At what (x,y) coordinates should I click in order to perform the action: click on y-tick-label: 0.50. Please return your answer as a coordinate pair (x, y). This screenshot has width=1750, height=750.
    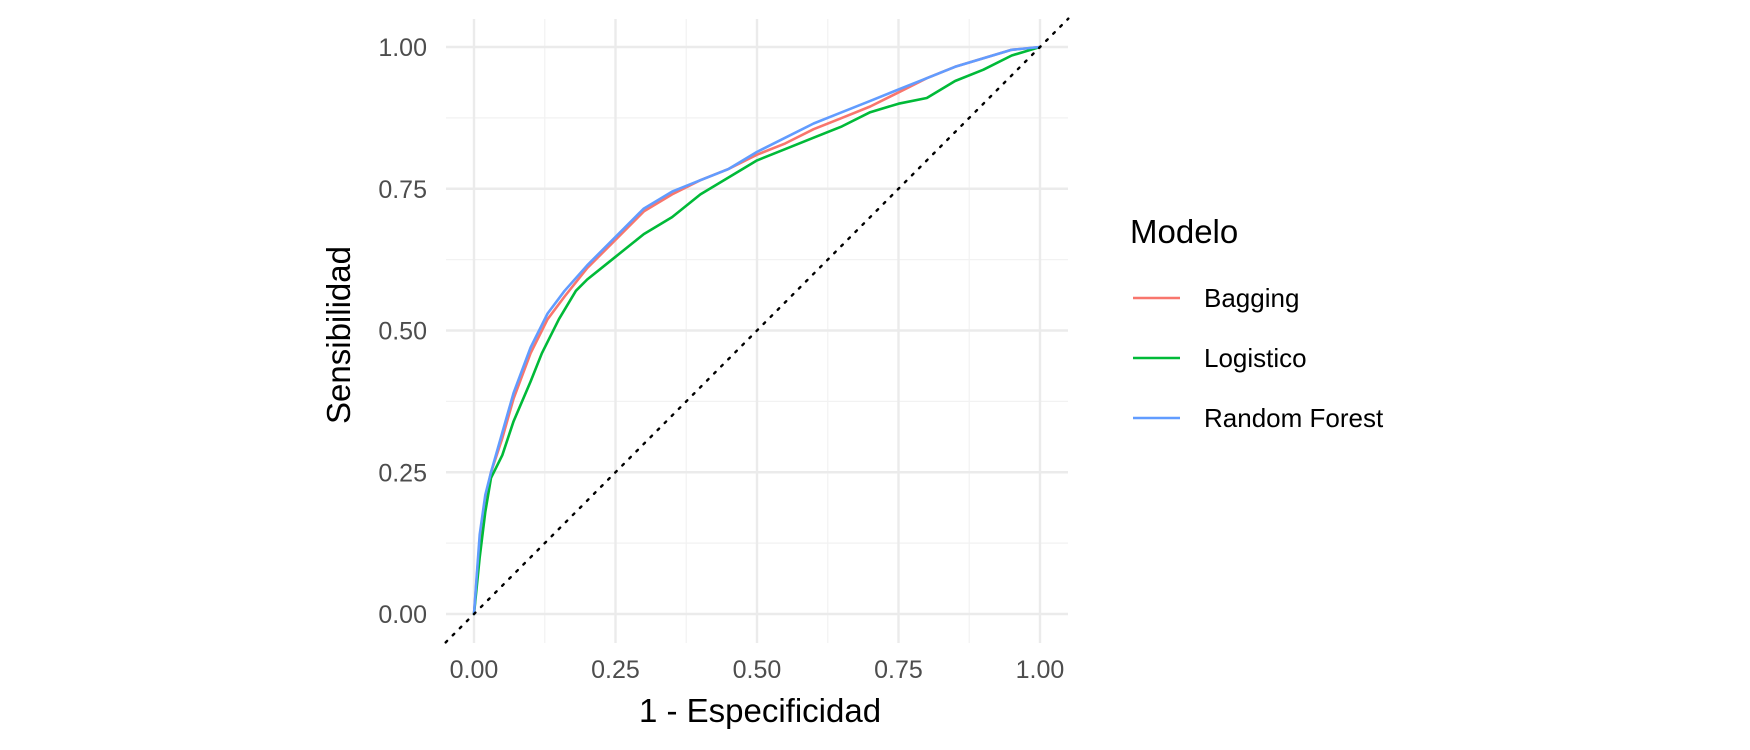
    Looking at the image, I should click on (402, 332).